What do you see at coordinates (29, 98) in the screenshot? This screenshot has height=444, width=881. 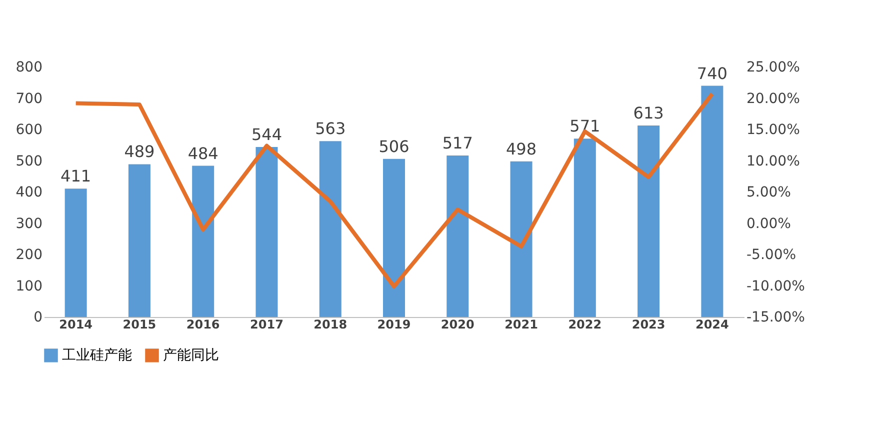 I see `y-tick-label: 700` at bounding box center [29, 98].